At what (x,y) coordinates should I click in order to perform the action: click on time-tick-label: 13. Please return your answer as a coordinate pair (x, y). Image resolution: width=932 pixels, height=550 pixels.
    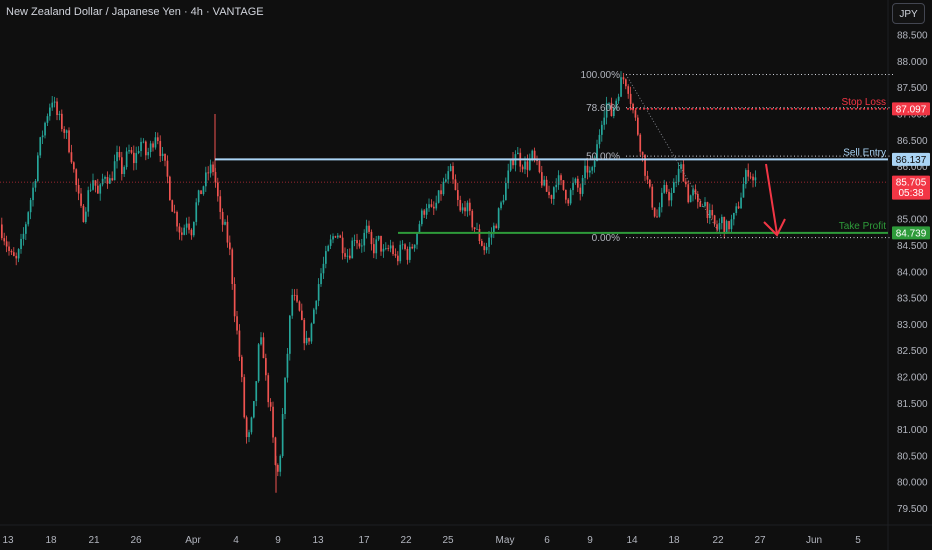
    Looking at the image, I should click on (318, 540).